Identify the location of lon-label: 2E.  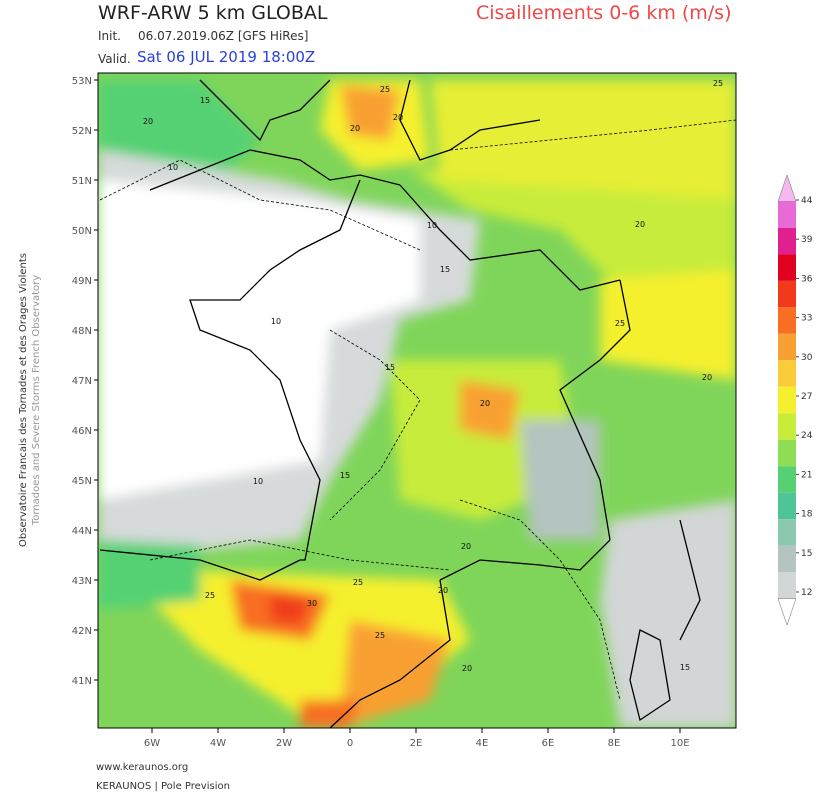
(416, 743).